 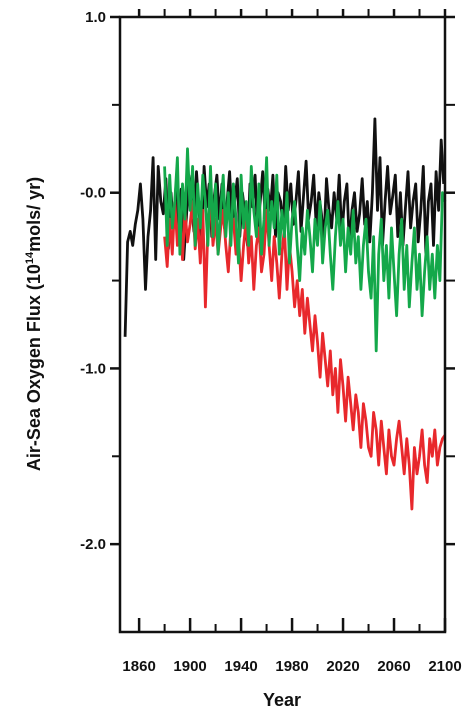 What do you see at coordinates (93, 368) in the screenshot?
I see `y-tick-label: -1.0` at bounding box center [93, 368].